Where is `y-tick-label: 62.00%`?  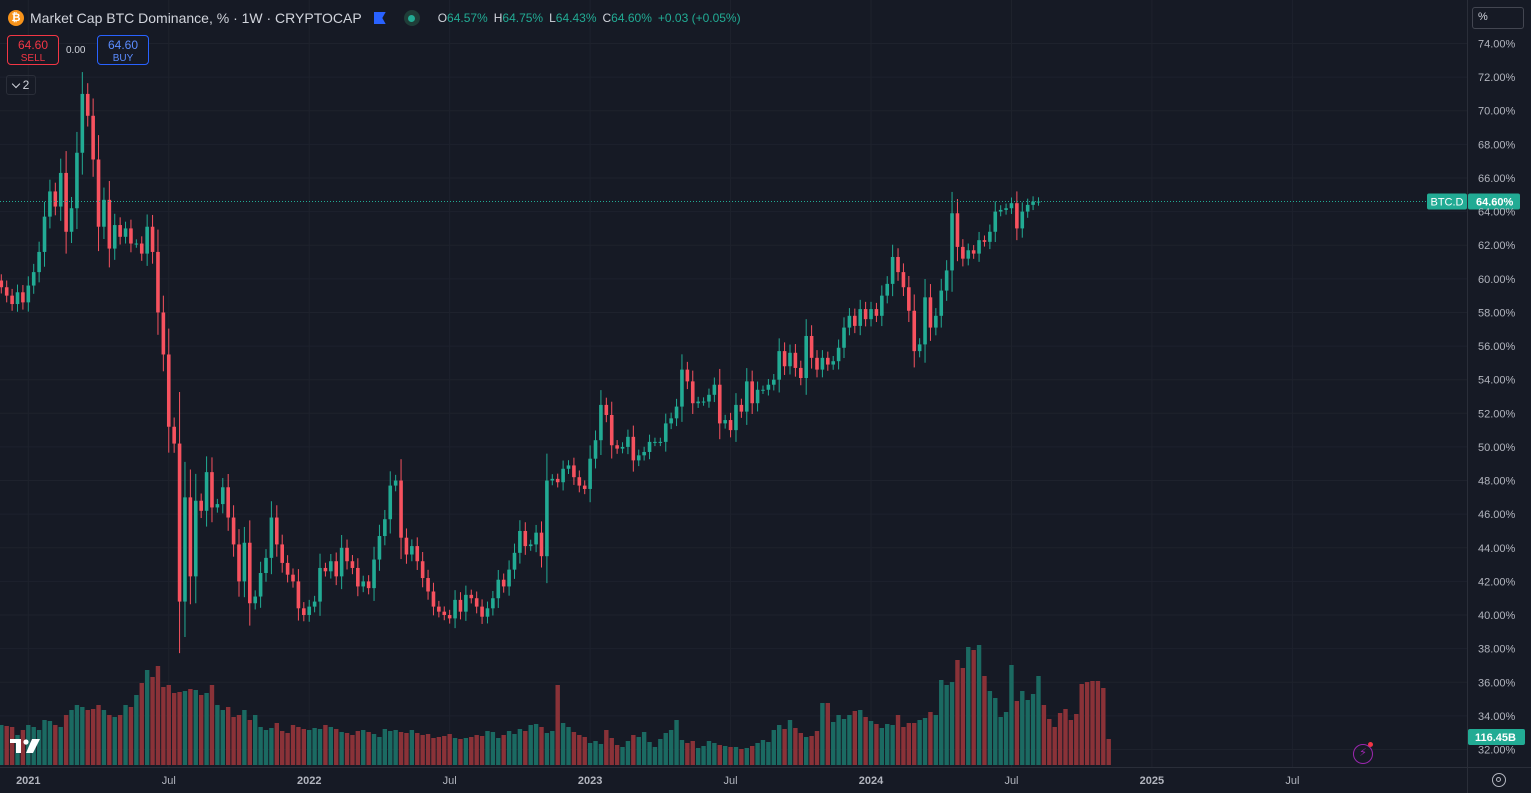
y-tick-label: 62.00% is located at coordinates (1497, 246).